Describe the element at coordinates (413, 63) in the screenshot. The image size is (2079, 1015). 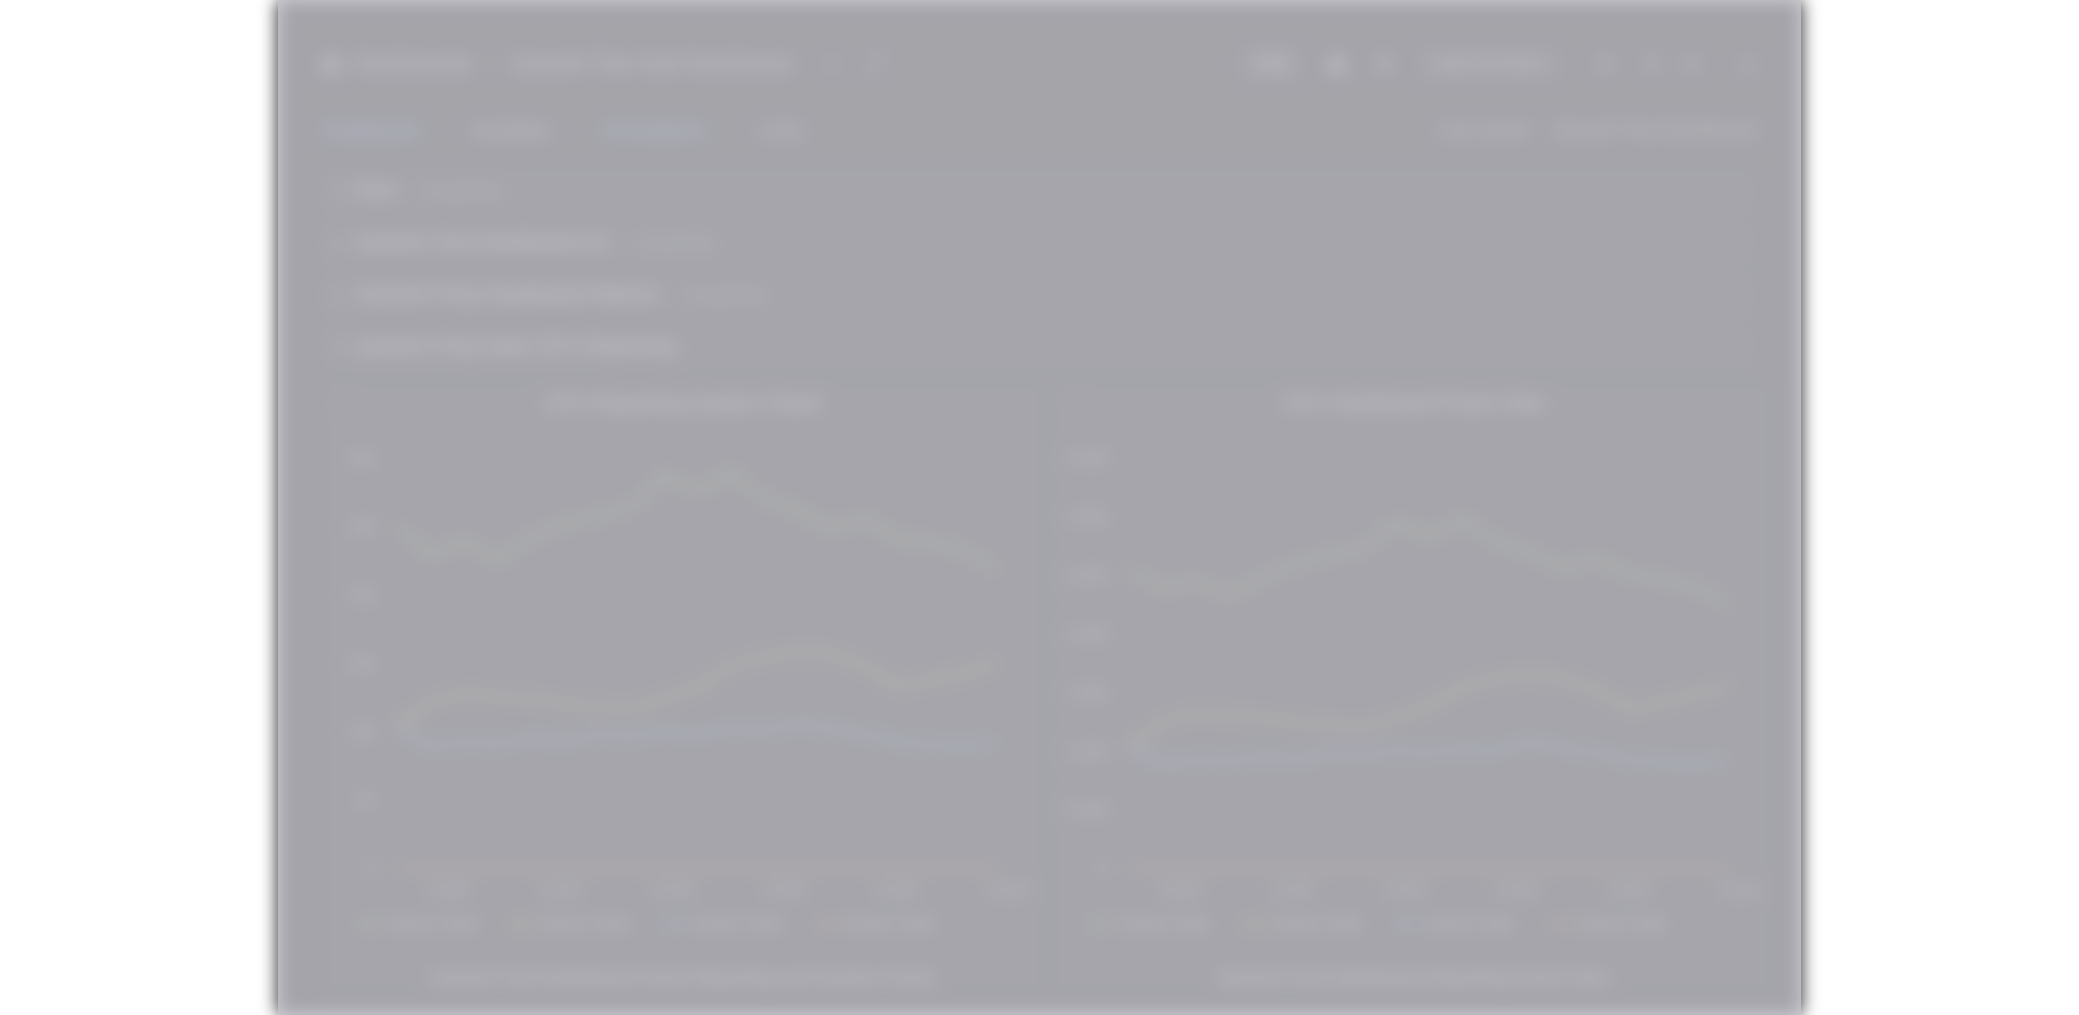
I see `breadcrumb-root: Dashboards` at that location.